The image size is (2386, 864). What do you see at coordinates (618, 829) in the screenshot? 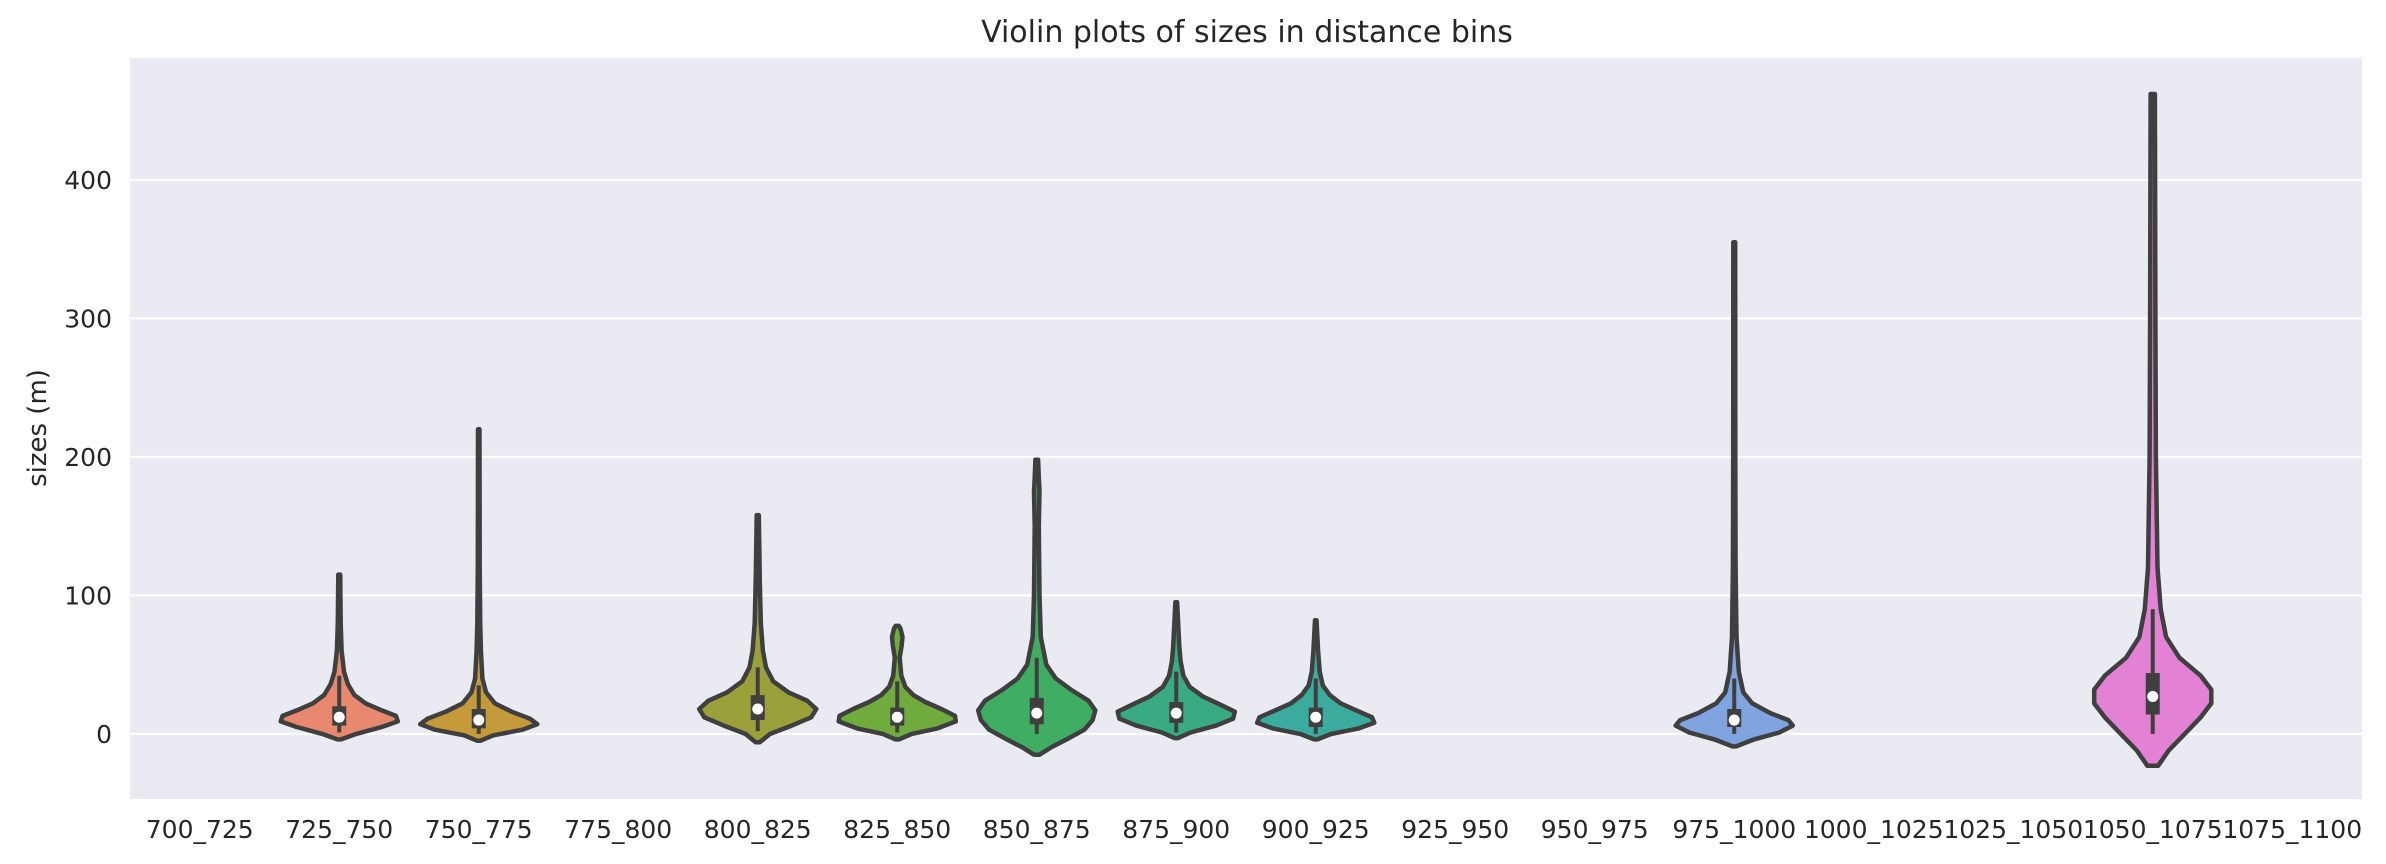
I see `x-tick-label: 775_800` at bounding box center [618, 829].